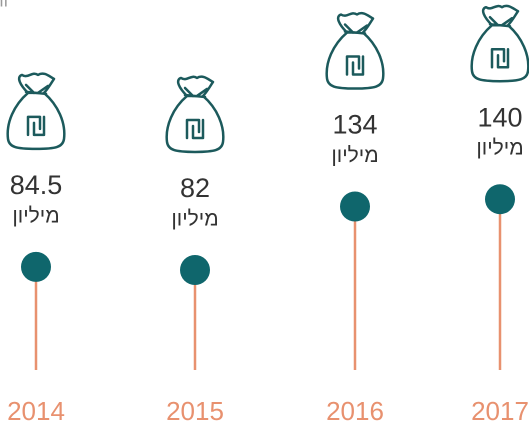 Image resolution: width=529 pixels, height=429 pixels. What do you see at coordinates (500, 411) in the screenshot?
I see `year-label: 2017` at bounding box center [500, 411].